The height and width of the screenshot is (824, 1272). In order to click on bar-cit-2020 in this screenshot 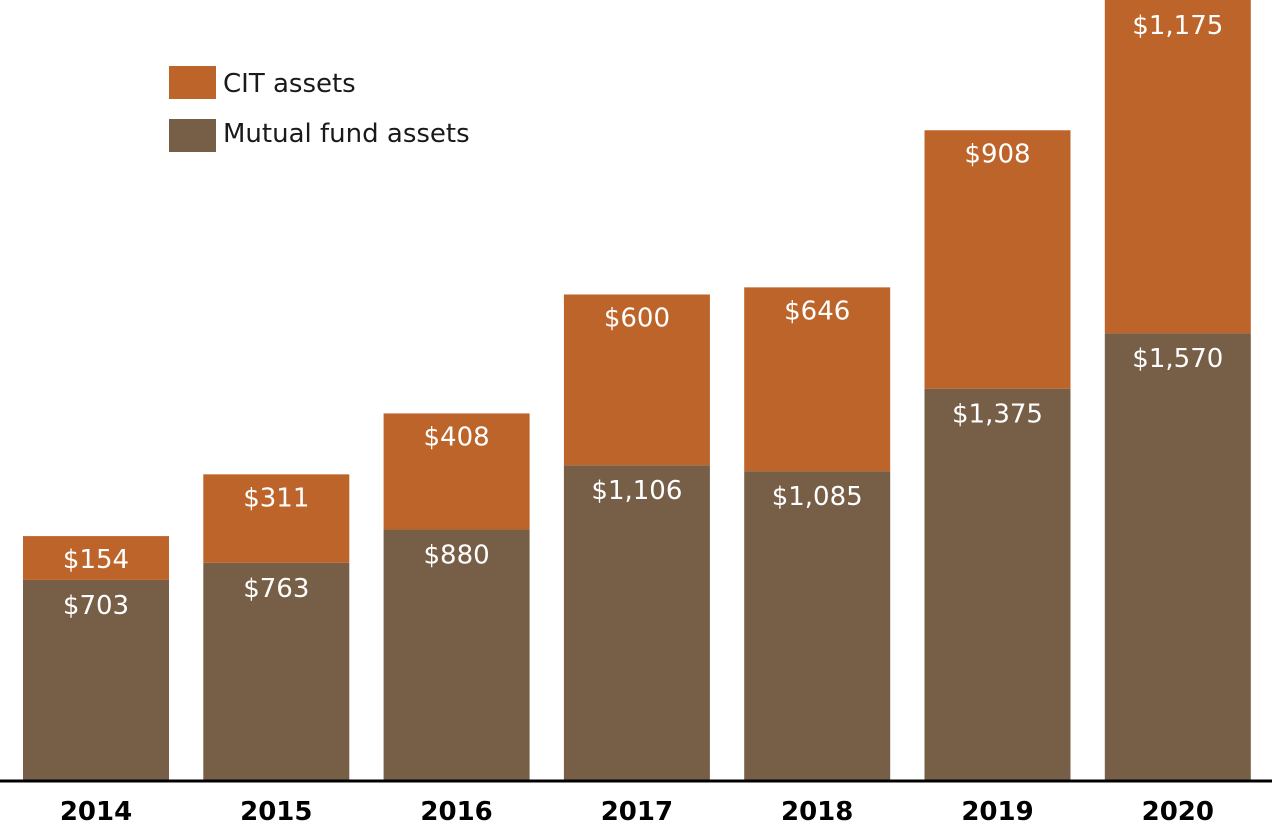, I will do `click(1177, 167)`.